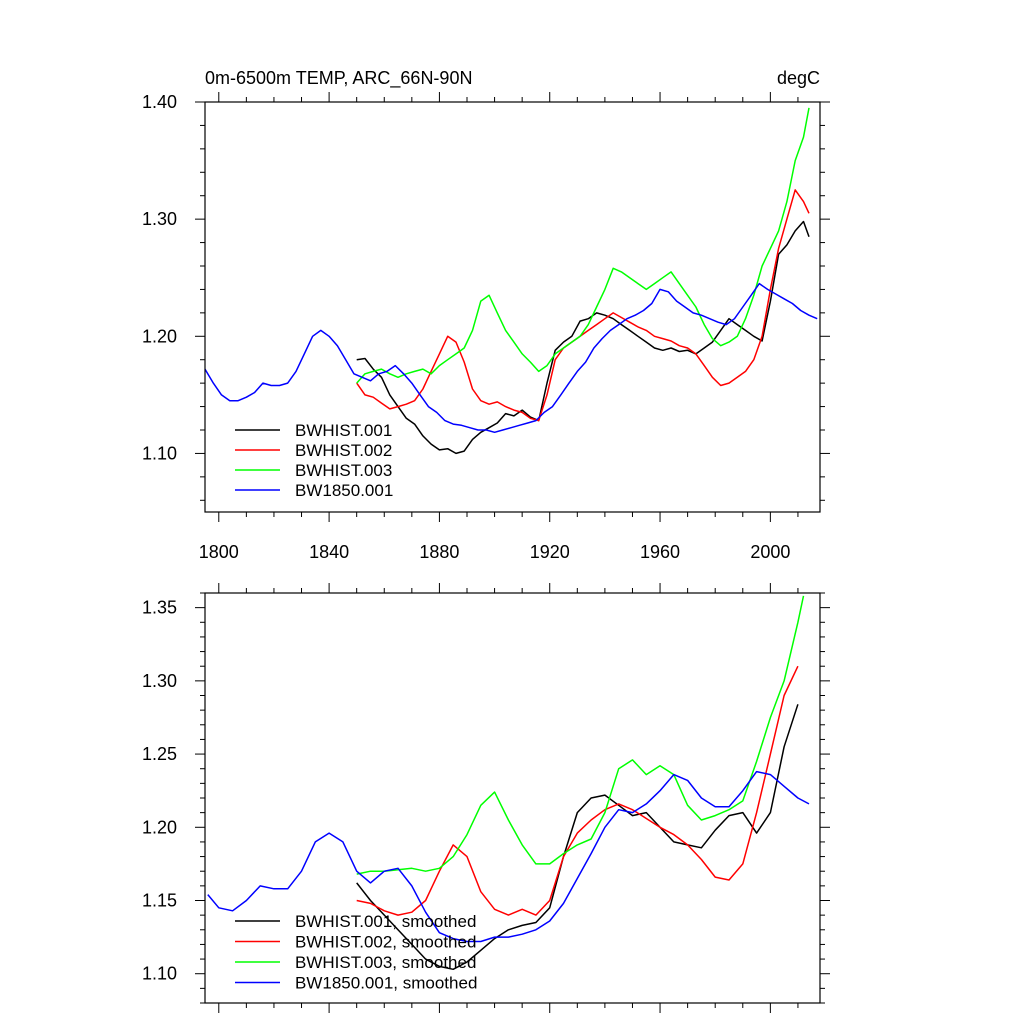 This screenshot has width=1024, height=1024. Describe the element at coordinates (385, 942) in the screenshot. I see `legend-label: BWHIST.002, smoothed` at that location.